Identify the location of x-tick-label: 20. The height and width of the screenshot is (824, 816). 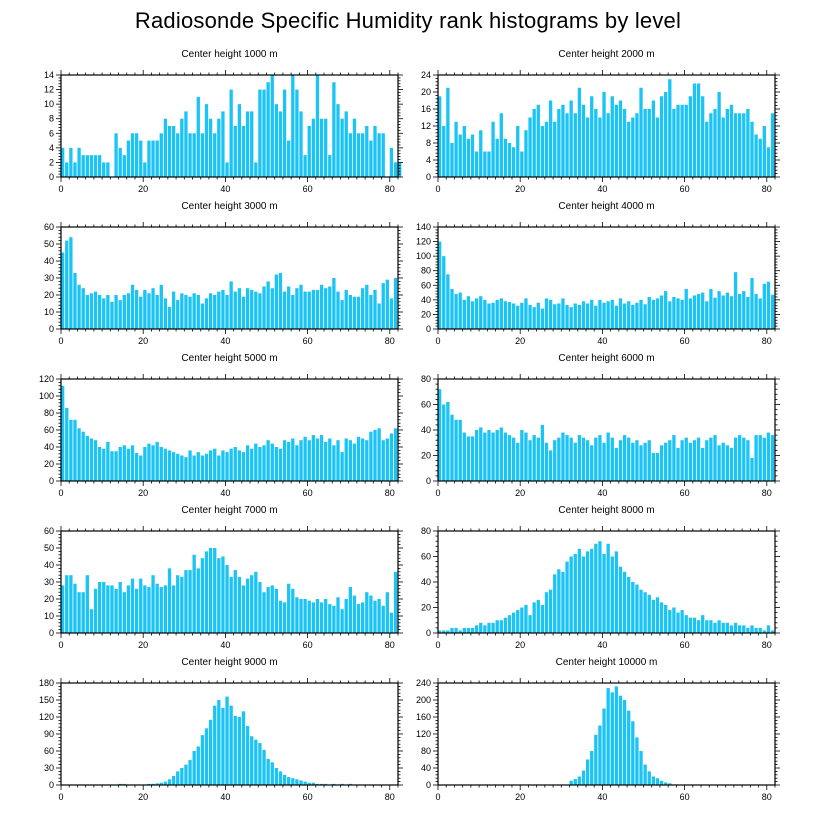
(143, 341).